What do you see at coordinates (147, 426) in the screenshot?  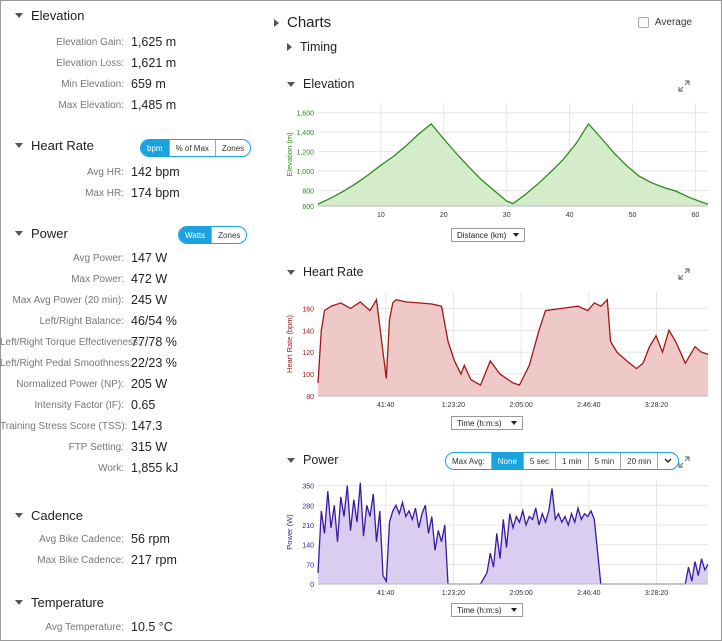 I see `stat-value: 147.3` at bounding box center [147, 426].